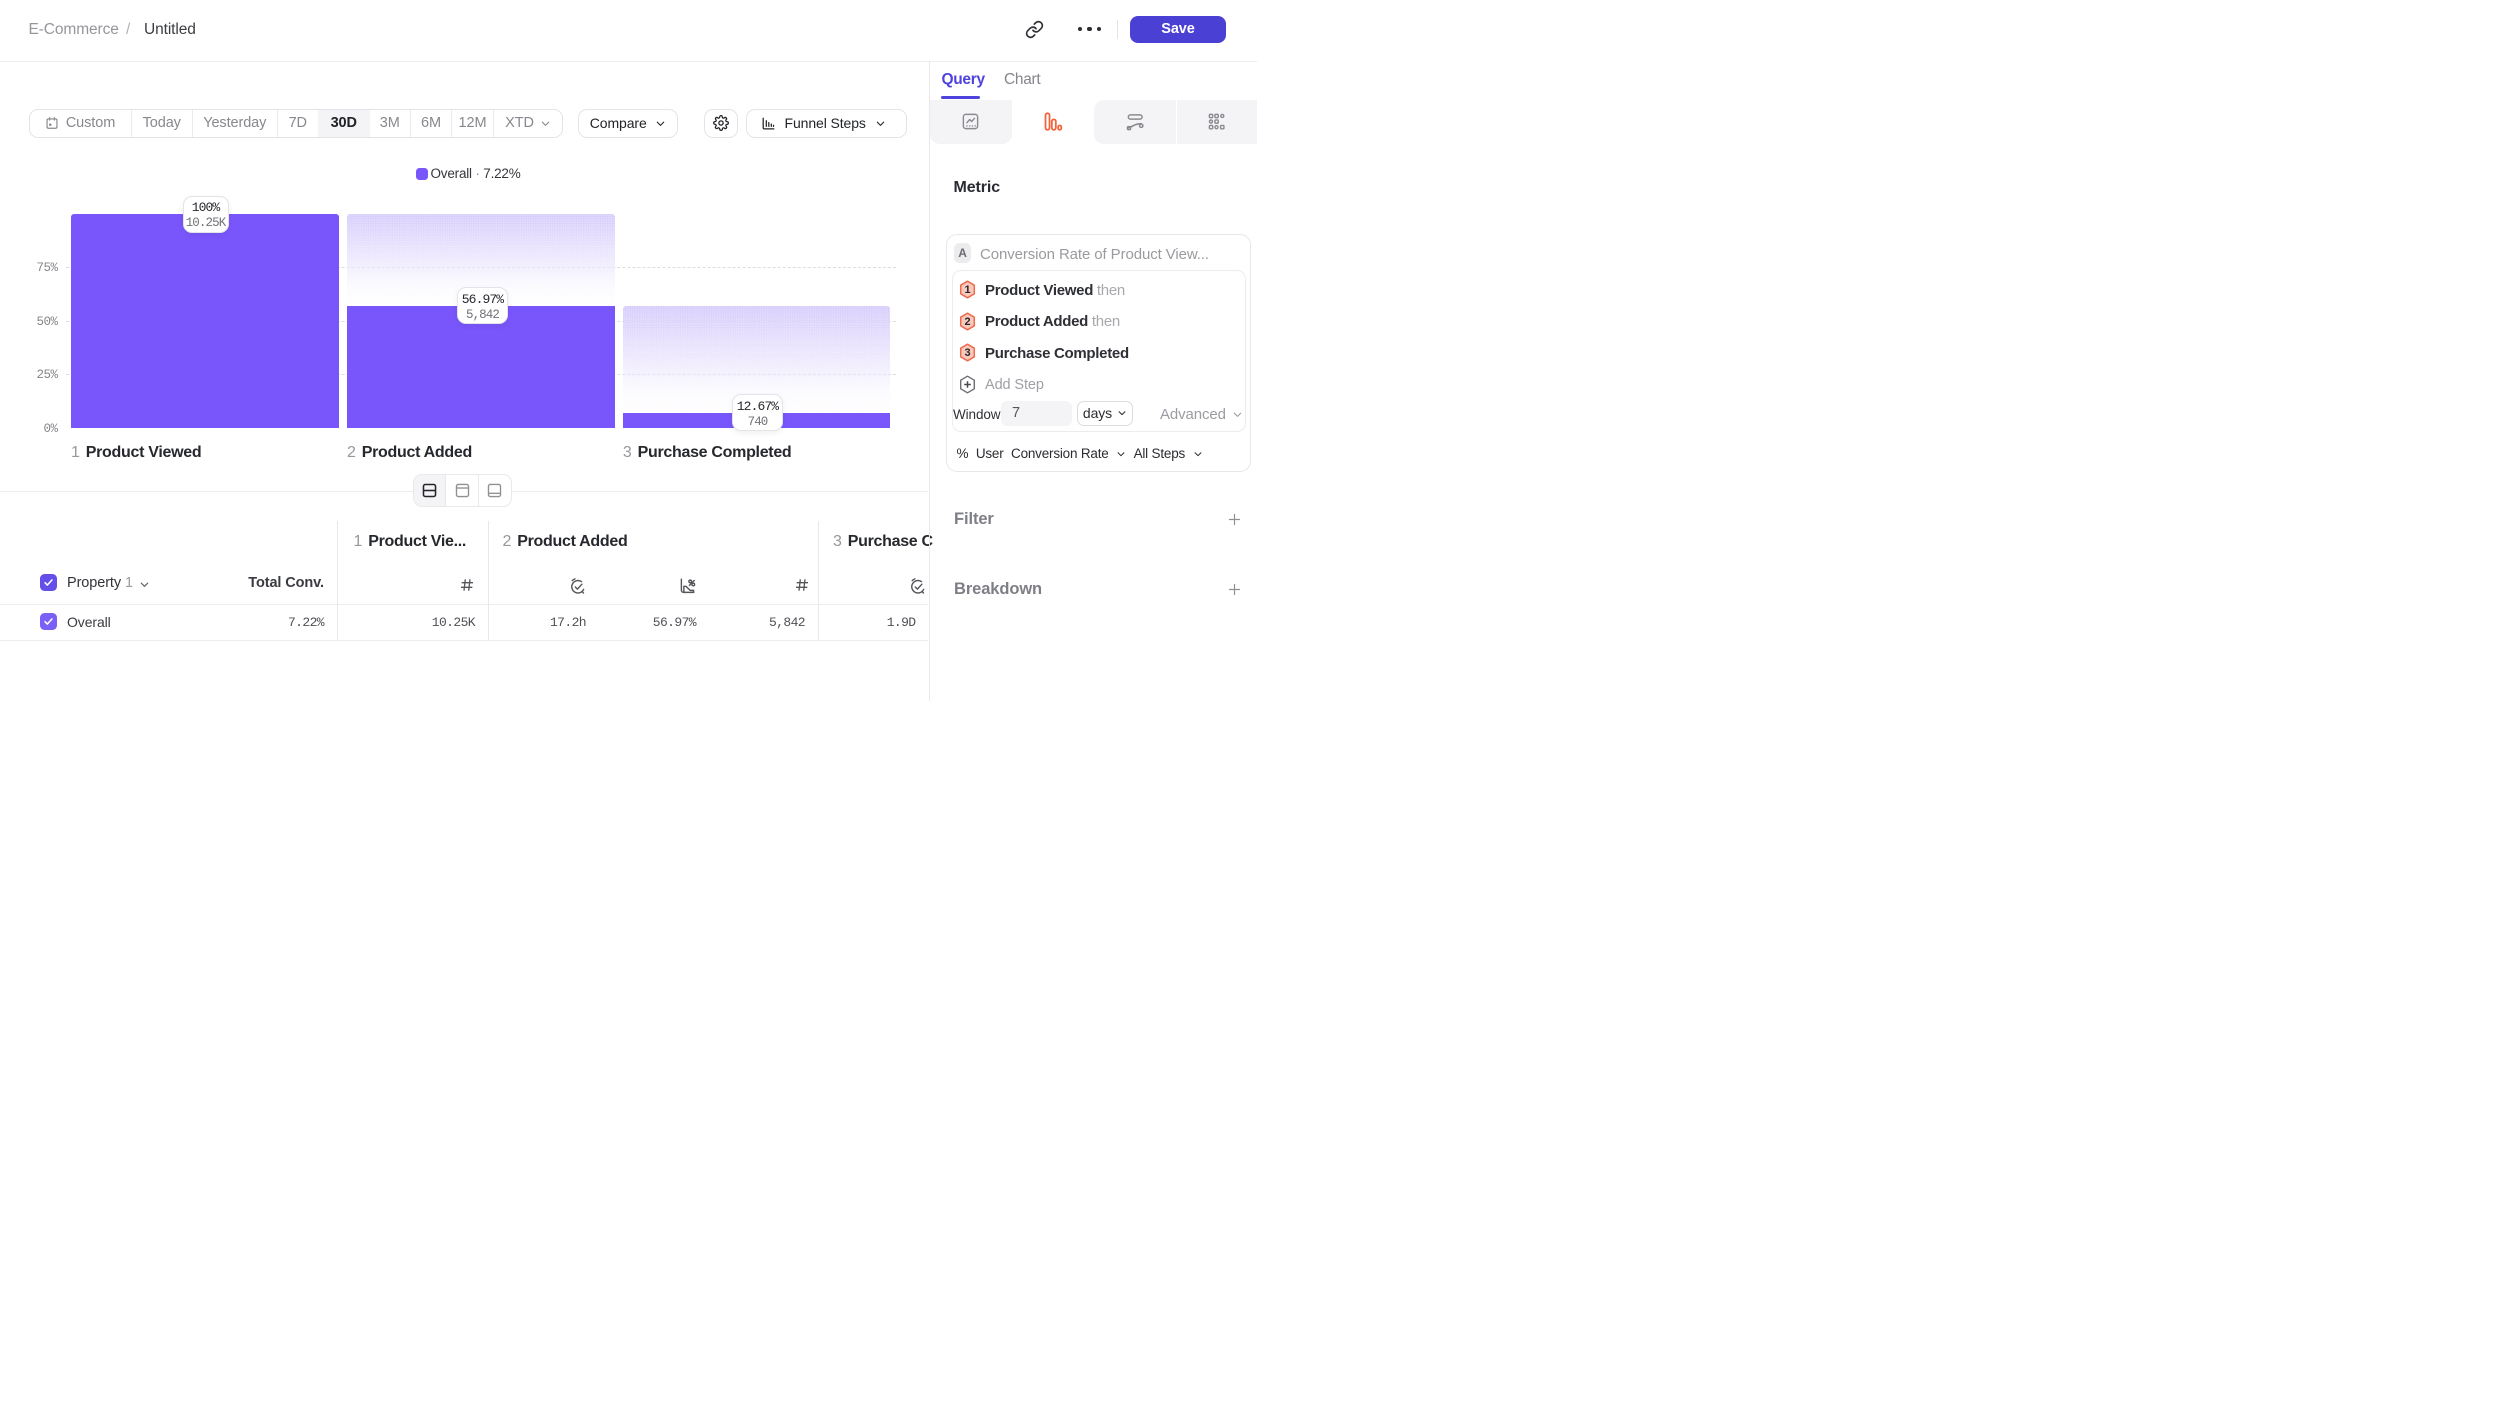 This screenshot has width=2514, height=1402. I want to click on svg-text: 2, so click(967, 322).